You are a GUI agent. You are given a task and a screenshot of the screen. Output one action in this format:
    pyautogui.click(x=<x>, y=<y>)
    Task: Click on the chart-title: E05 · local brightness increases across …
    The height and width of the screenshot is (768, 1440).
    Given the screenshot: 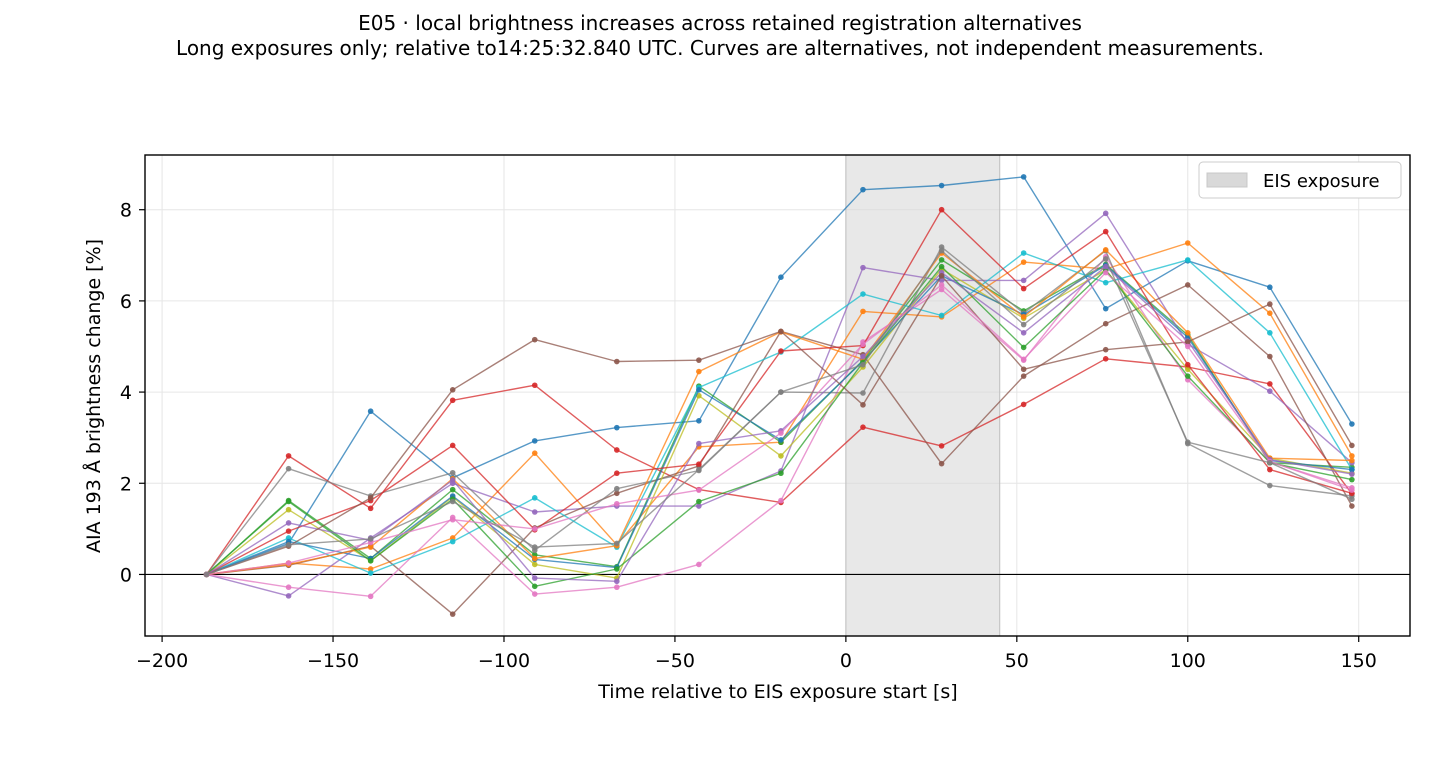 What is the action you would take?
    pyautogui.click(x=720, y=23)
    